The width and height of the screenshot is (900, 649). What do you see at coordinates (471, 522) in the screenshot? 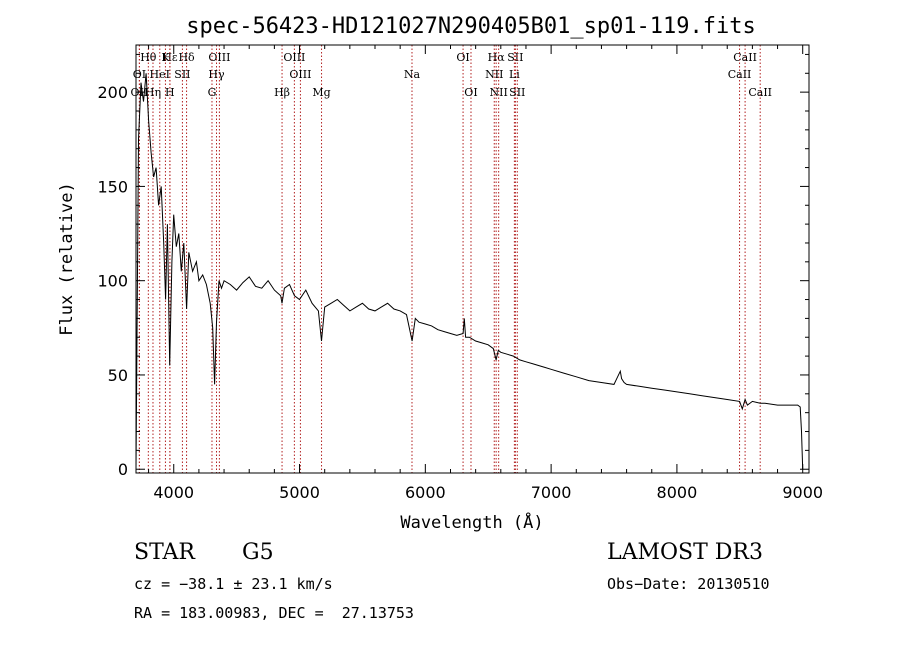
I see `x-axis-label: Wavelength (Å)` at bounding box center [471, 522].